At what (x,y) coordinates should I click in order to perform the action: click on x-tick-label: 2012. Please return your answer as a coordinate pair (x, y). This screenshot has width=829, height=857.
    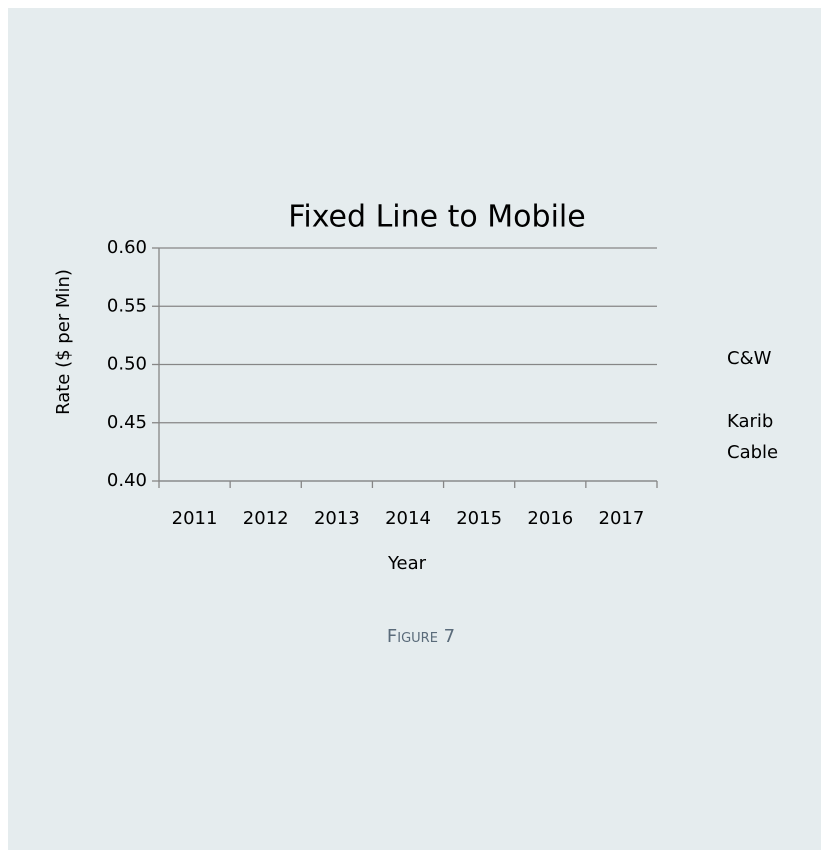
    Looking at the image, I should click on (266, 518).